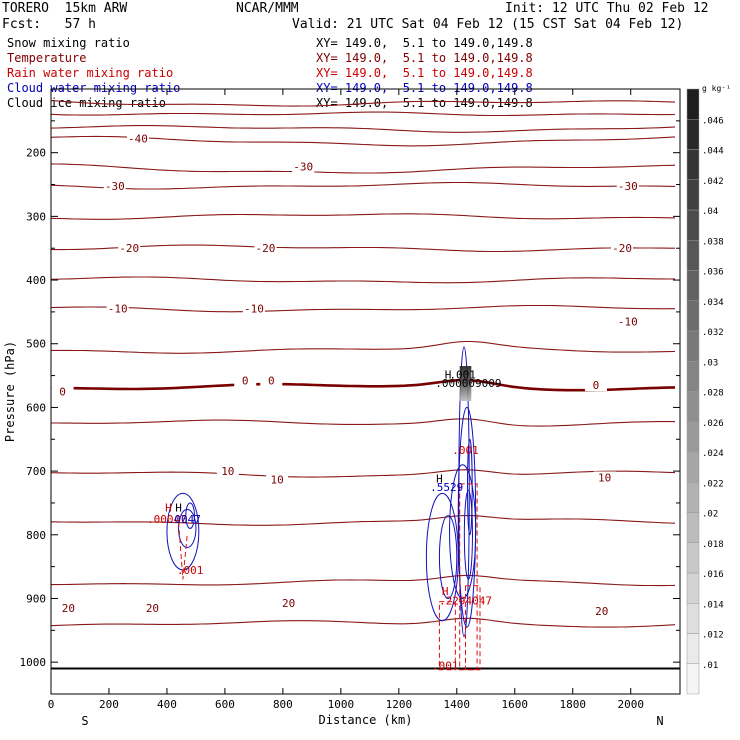 The height and width of the screenshot is (740, 740). Describe the element at coordinates (713, 636) in the screenshot. I see `colorbar-label: .012` at that location.